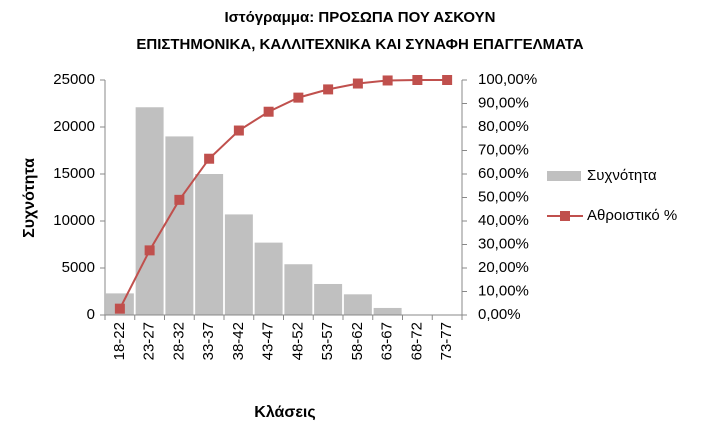  Describe the element at coordinates (208, 341) in the screenshot. I see `x-tick-label: 33-37` at that location.